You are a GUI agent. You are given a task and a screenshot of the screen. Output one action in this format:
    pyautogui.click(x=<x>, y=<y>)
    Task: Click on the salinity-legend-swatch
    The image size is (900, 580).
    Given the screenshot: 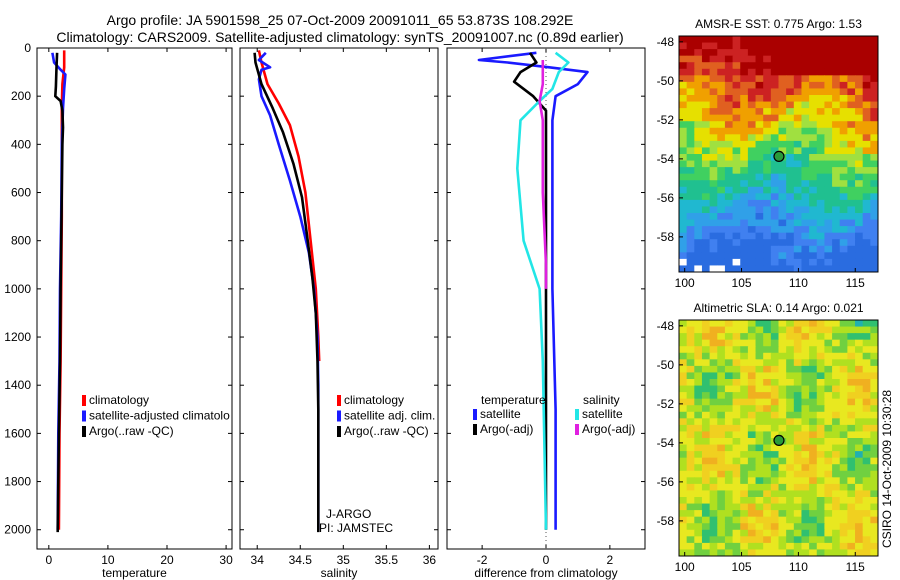 What is the action you would take?
    pyautogui.click(x=339, y=400)
    